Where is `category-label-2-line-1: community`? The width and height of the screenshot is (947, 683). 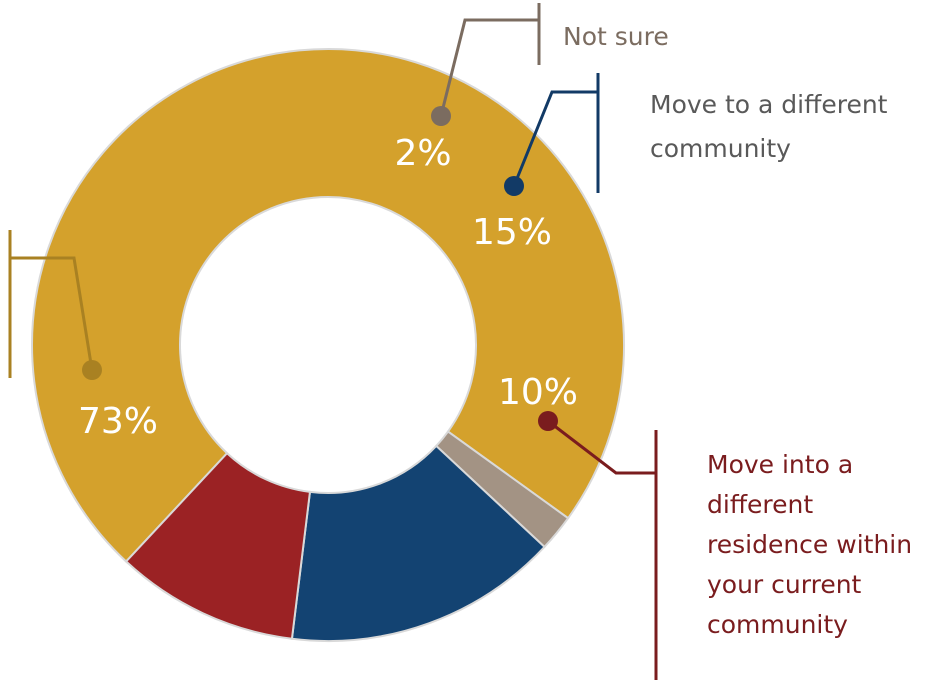
category-label-2-line-1: community is located at coordinates (720, 148).